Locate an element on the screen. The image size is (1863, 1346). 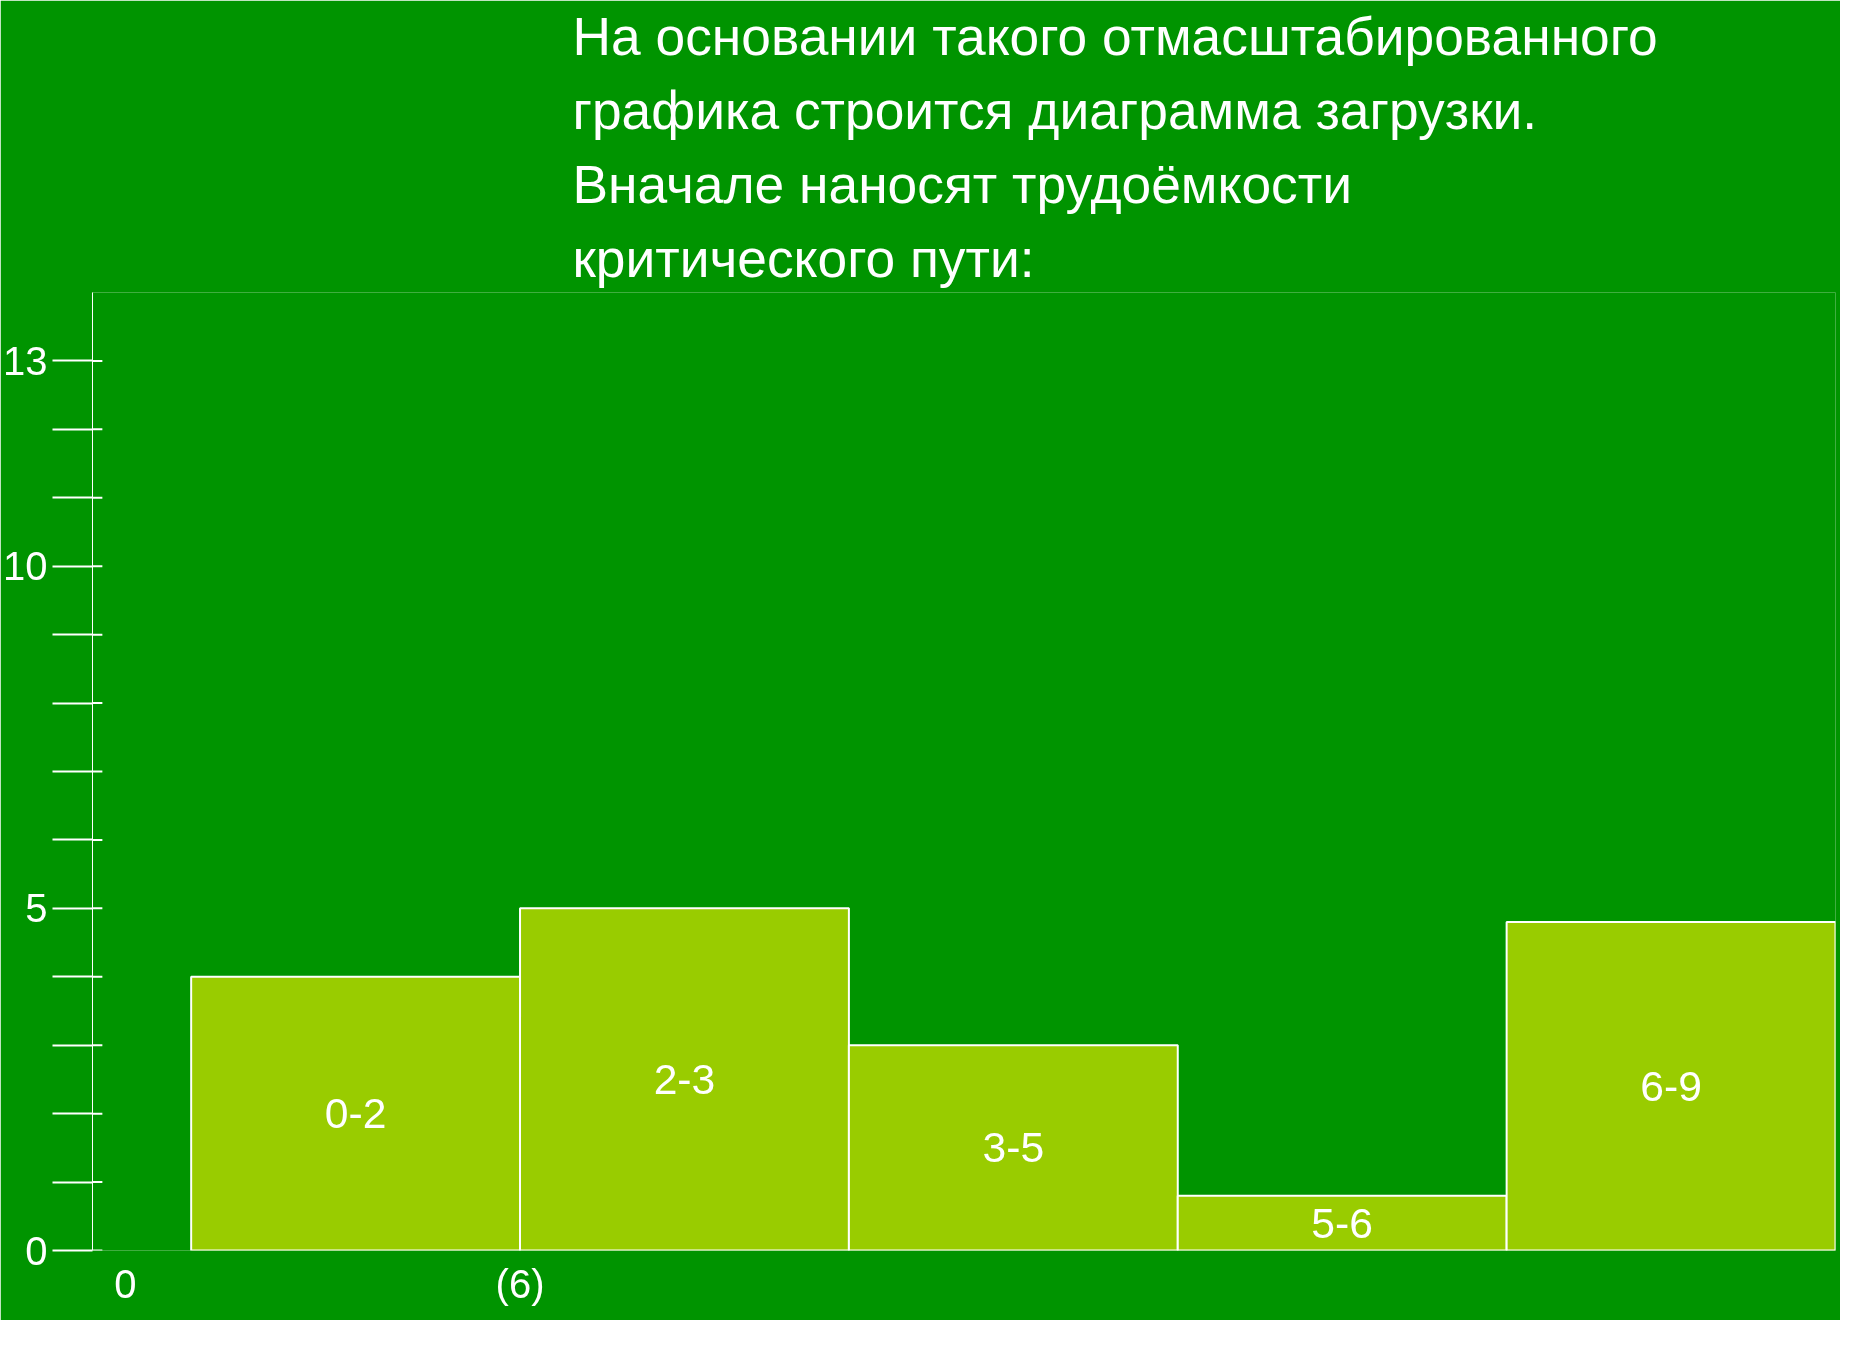
x-tick-label: 0-2 is located at coordinates (355, 1113).